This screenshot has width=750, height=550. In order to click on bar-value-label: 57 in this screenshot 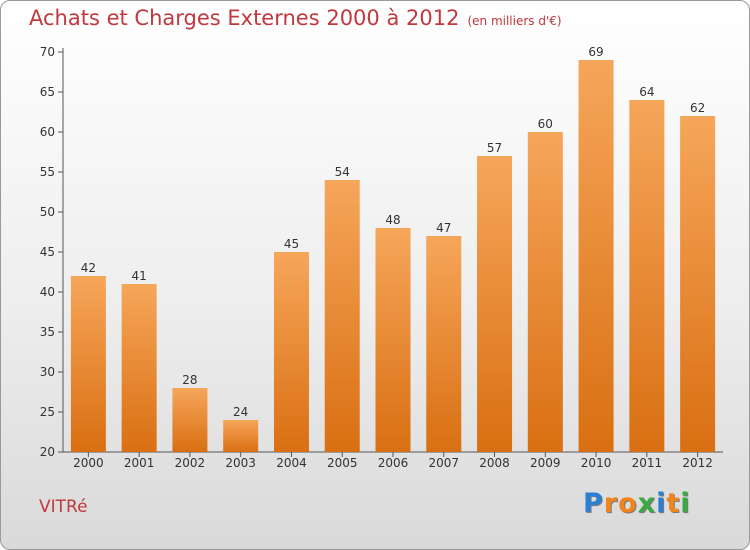, I will do `click(494, 148)`.